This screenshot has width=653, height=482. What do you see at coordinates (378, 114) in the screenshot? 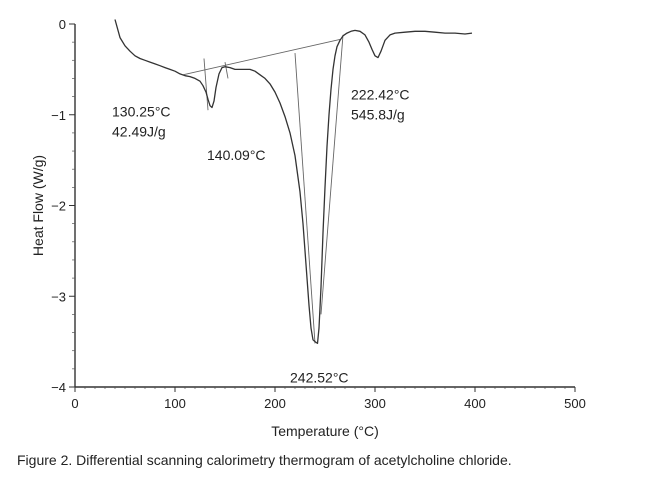
I see `peak-annotation: 545.8J/g` at bounding box center [378, 114].